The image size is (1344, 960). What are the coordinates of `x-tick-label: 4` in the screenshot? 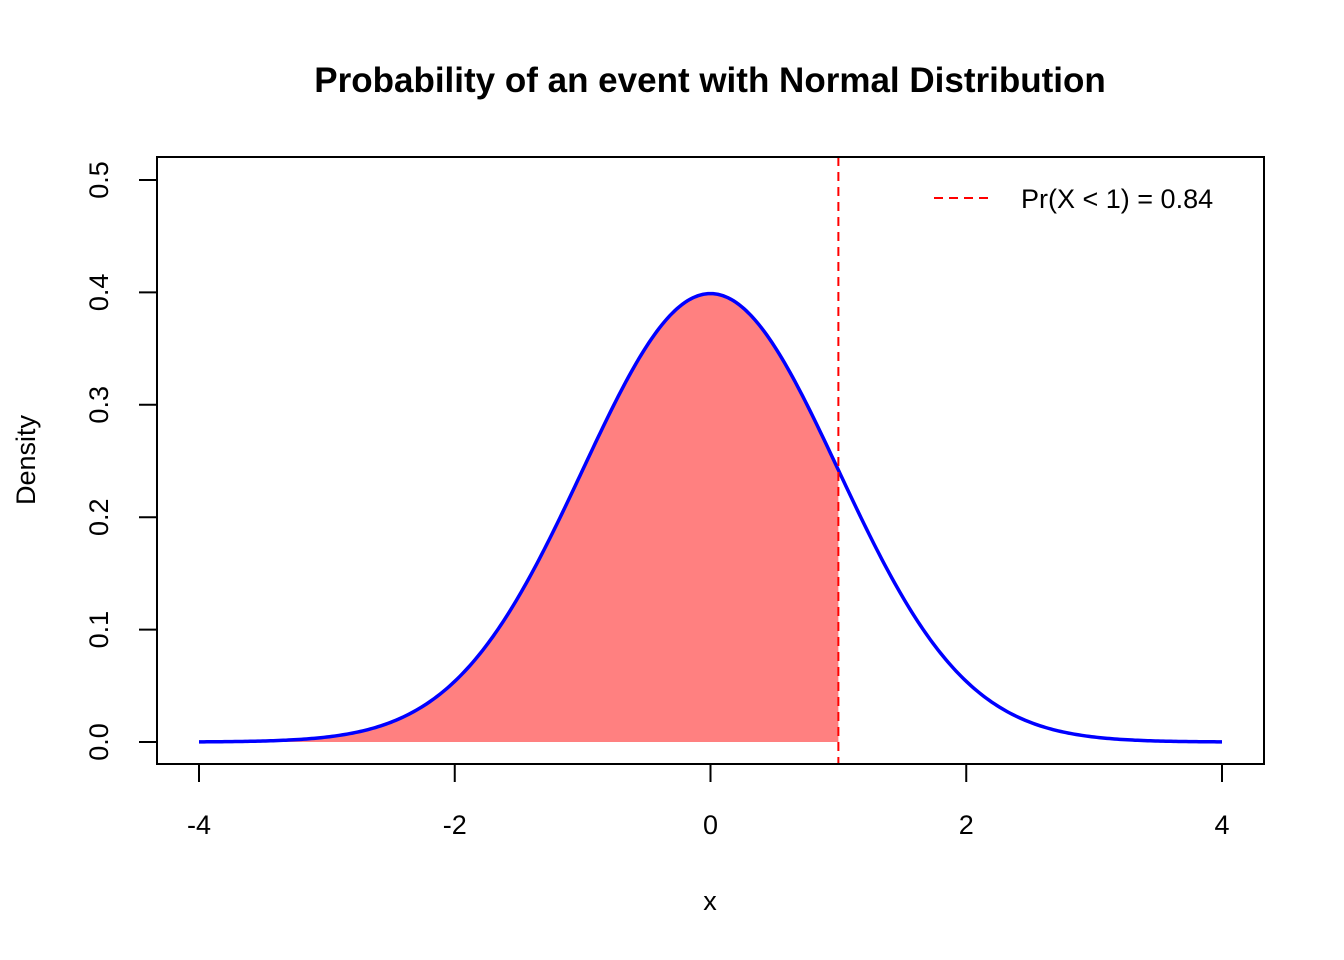 It's located at (1221, 825).